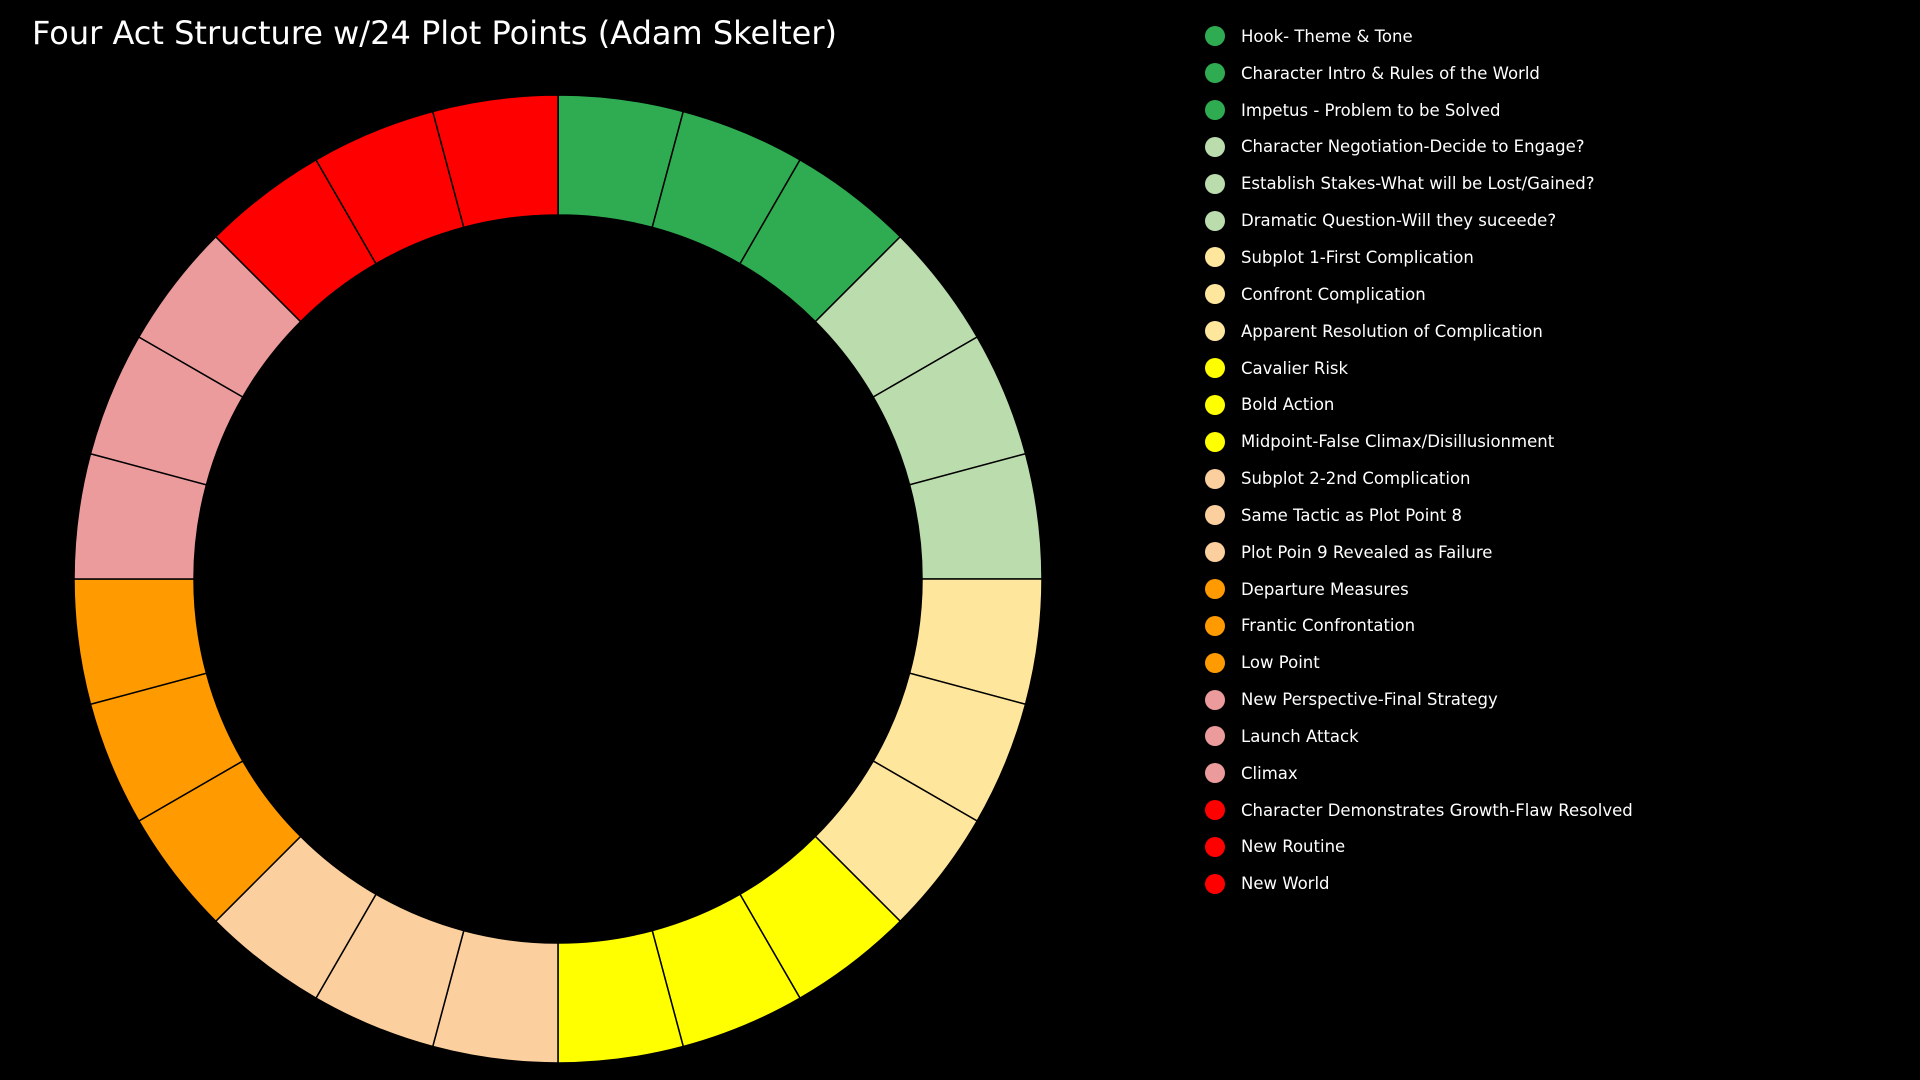 The image size is (1920, 1080). What do you see at coordinates (1280, 663) in the screenshot?
I see `legend-label: Low Point` at bounding box center [1280, 663].